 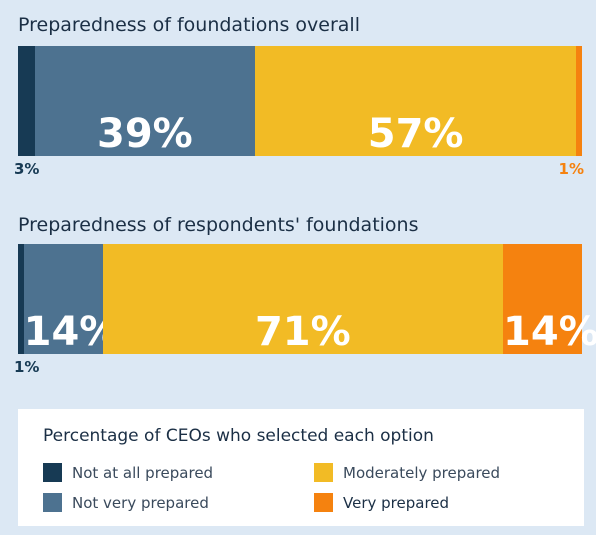 What do you see at coordinates (303, 299) in the screenshot?
I see `bar-segment-moderately-prepared: 71%` at bounding box center [303, 299].